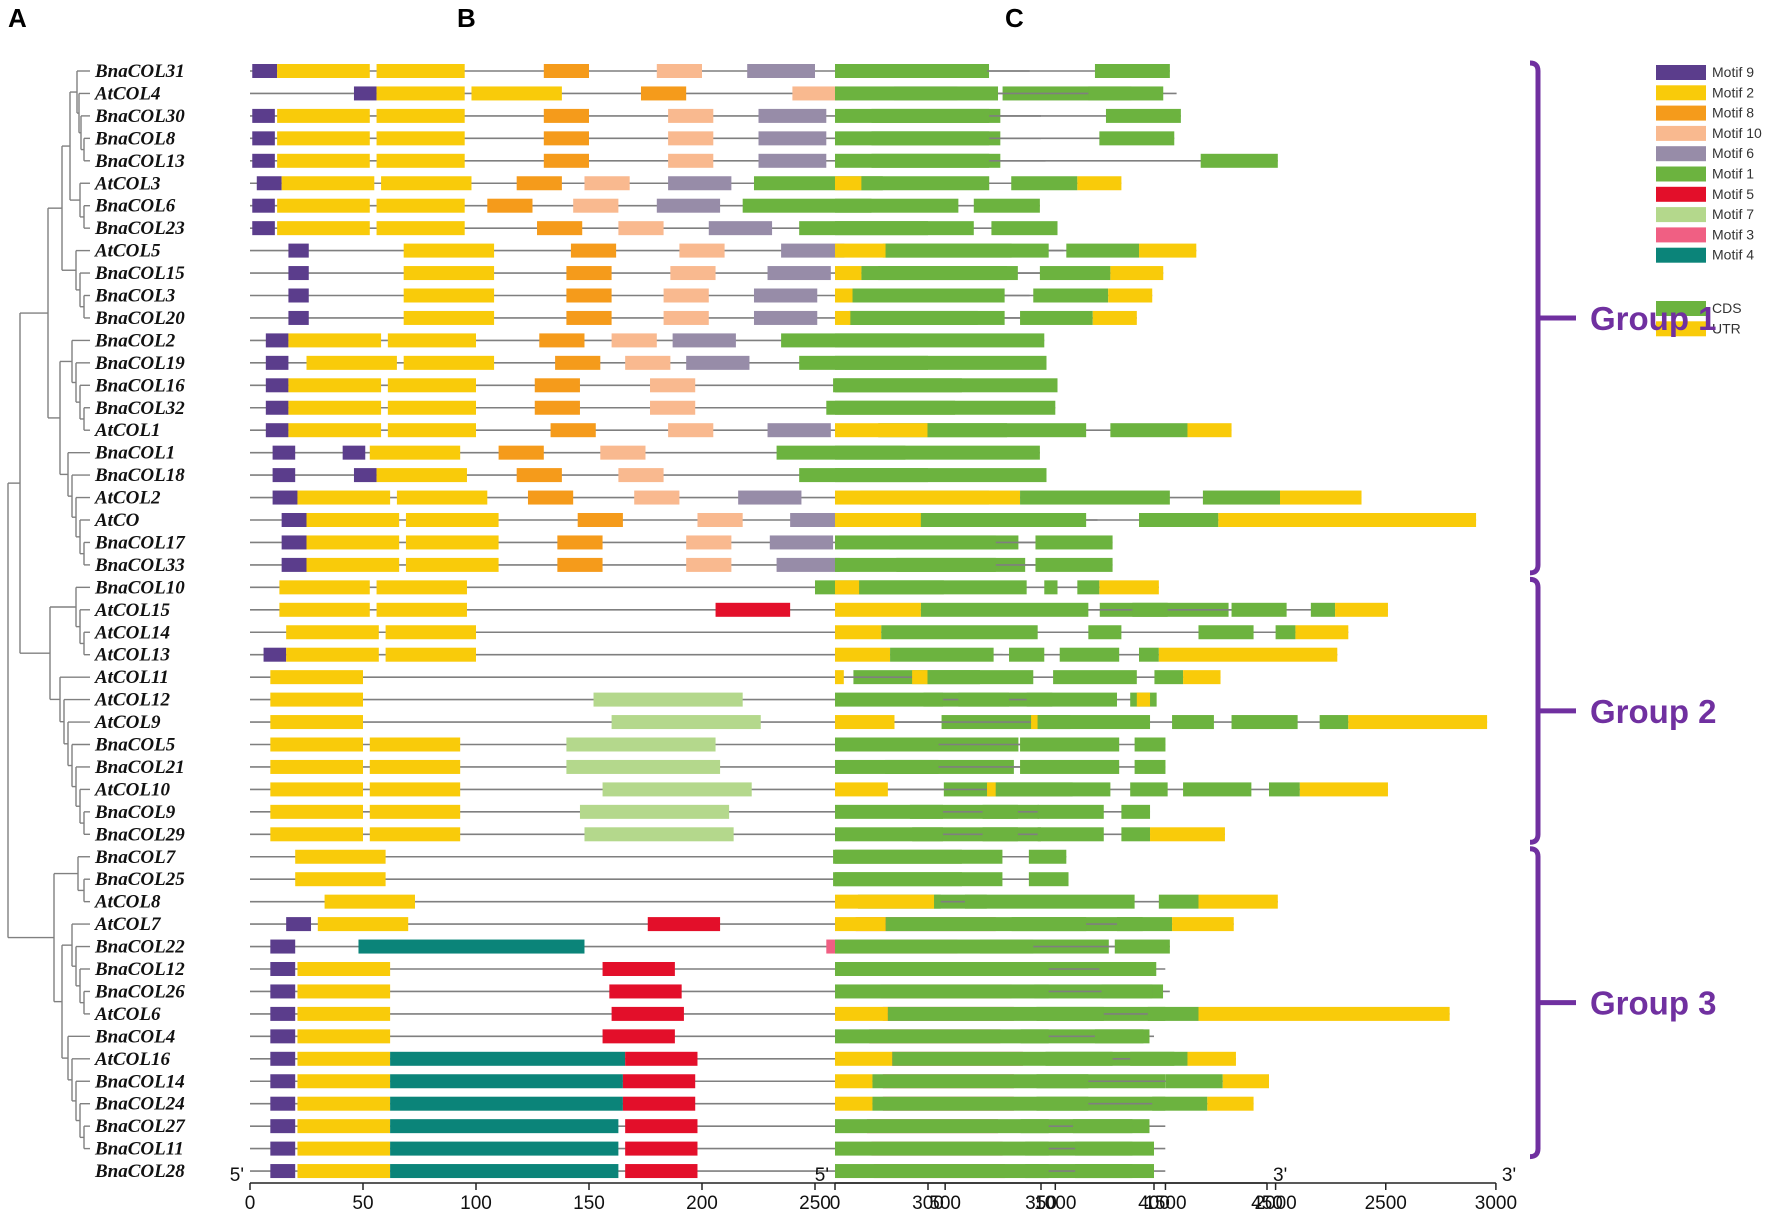  Describe the element at coordinates (1535, 318) in the screenshot. I see `group-bracket` at that location.